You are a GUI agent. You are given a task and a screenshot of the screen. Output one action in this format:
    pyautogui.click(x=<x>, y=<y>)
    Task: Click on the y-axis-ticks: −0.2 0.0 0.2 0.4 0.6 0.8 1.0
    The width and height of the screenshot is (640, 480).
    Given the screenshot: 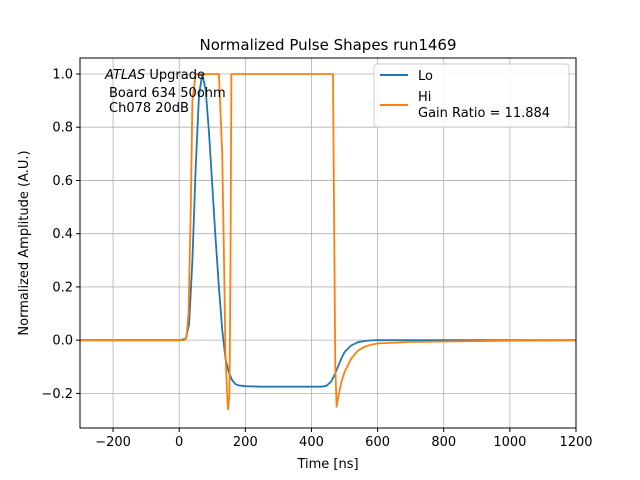 What is the action you would take?
    pyautogui.click(x=60, y=234)
    